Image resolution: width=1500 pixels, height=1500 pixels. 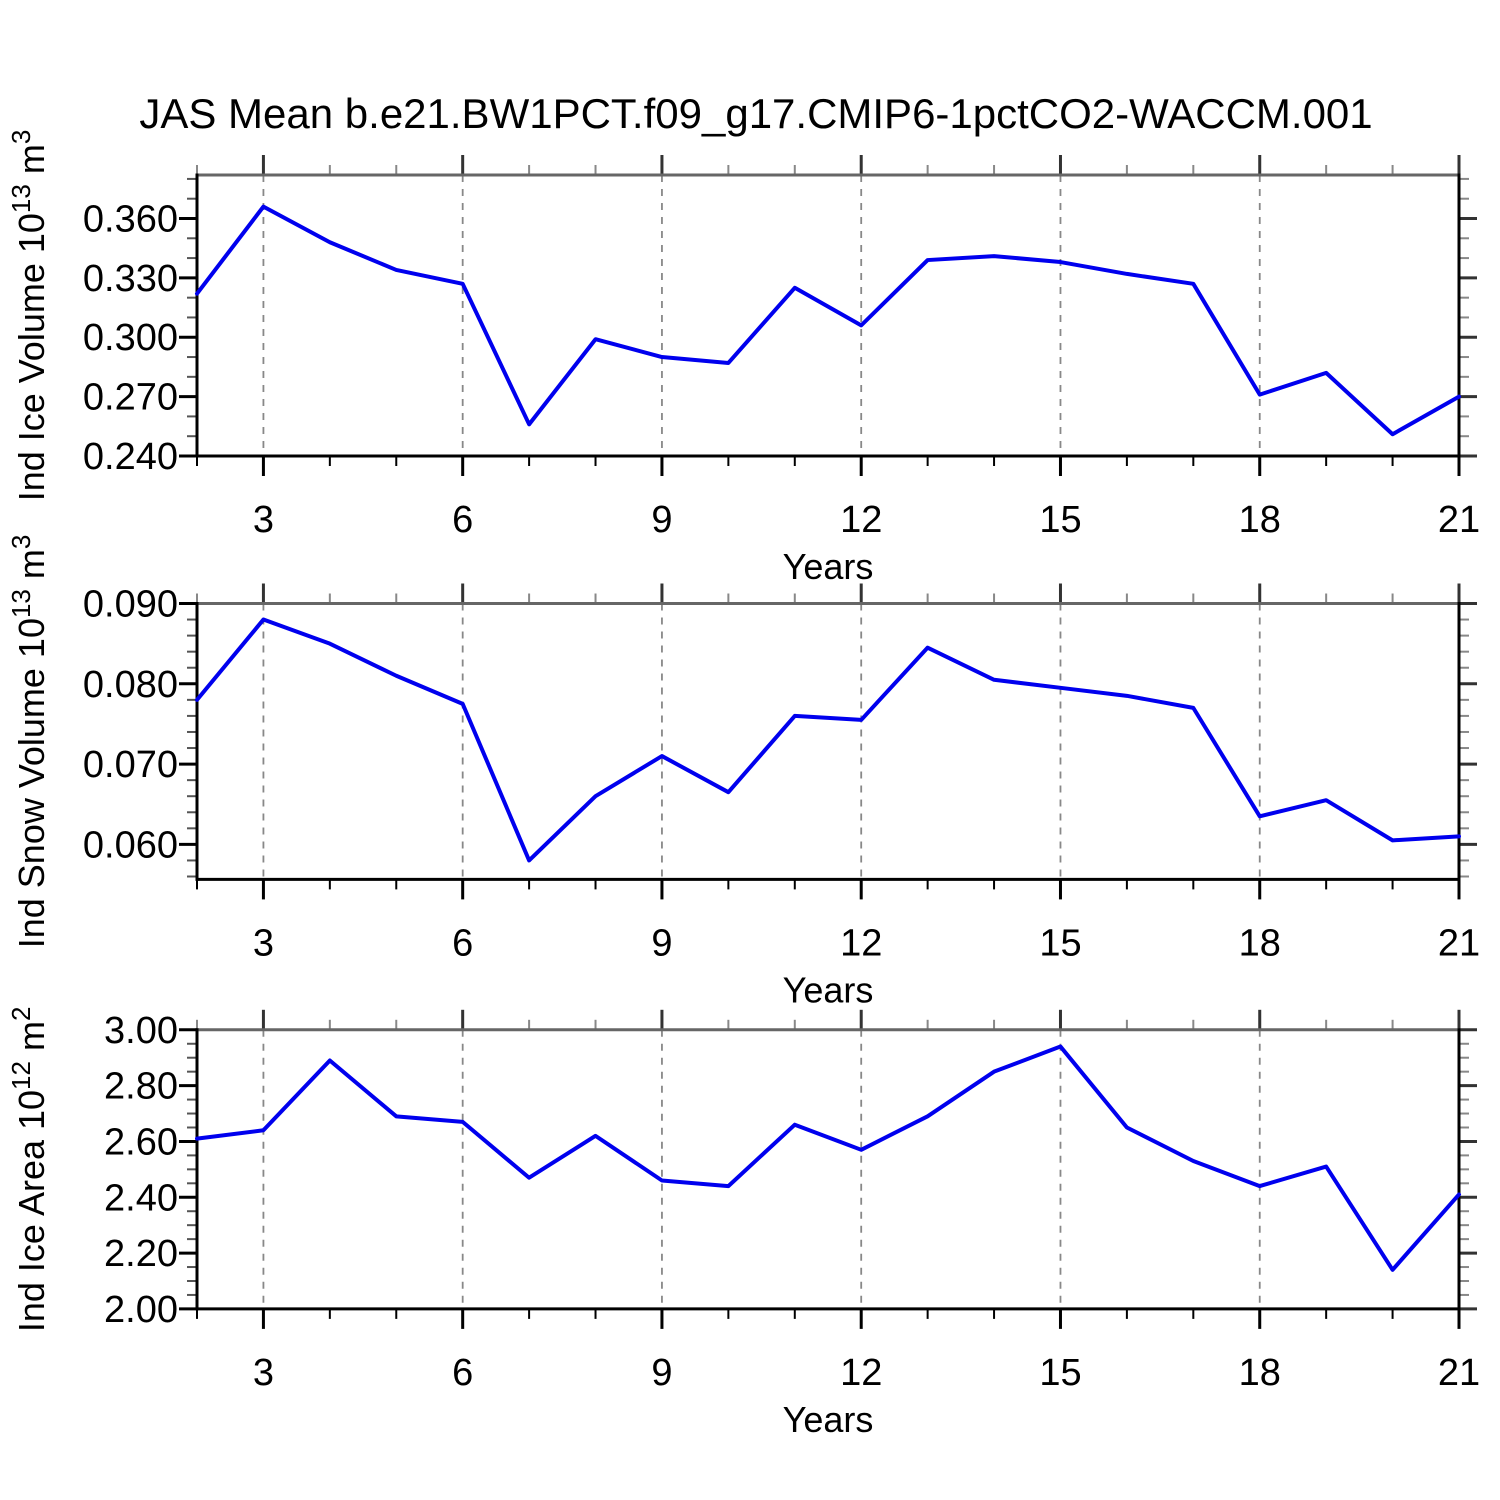 I want to click on y-tick-label: 2.60, so click(x=141, y=1142).